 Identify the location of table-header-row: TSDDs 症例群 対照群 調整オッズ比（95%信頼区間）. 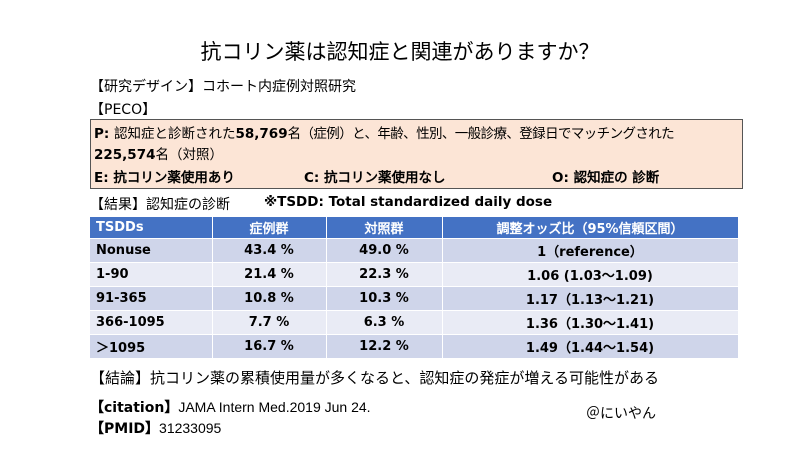
(414, 228).